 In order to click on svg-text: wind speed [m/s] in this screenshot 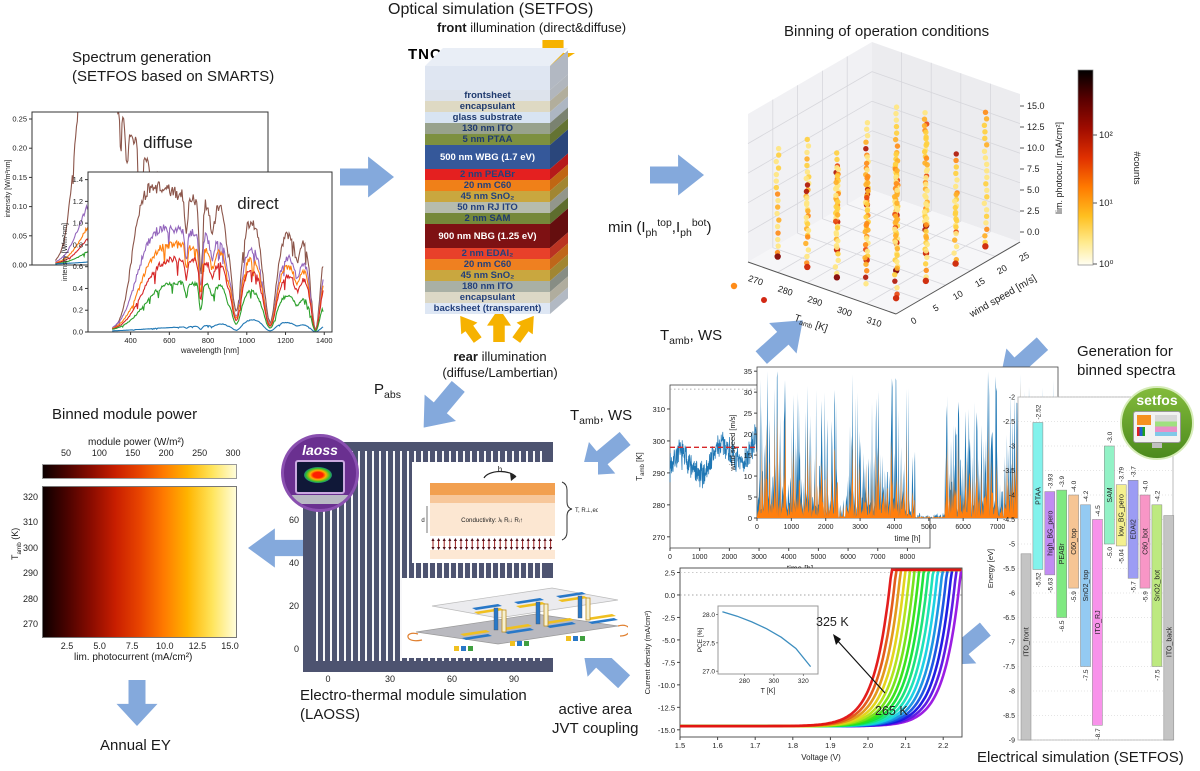, I will do `click(732, 442)`.